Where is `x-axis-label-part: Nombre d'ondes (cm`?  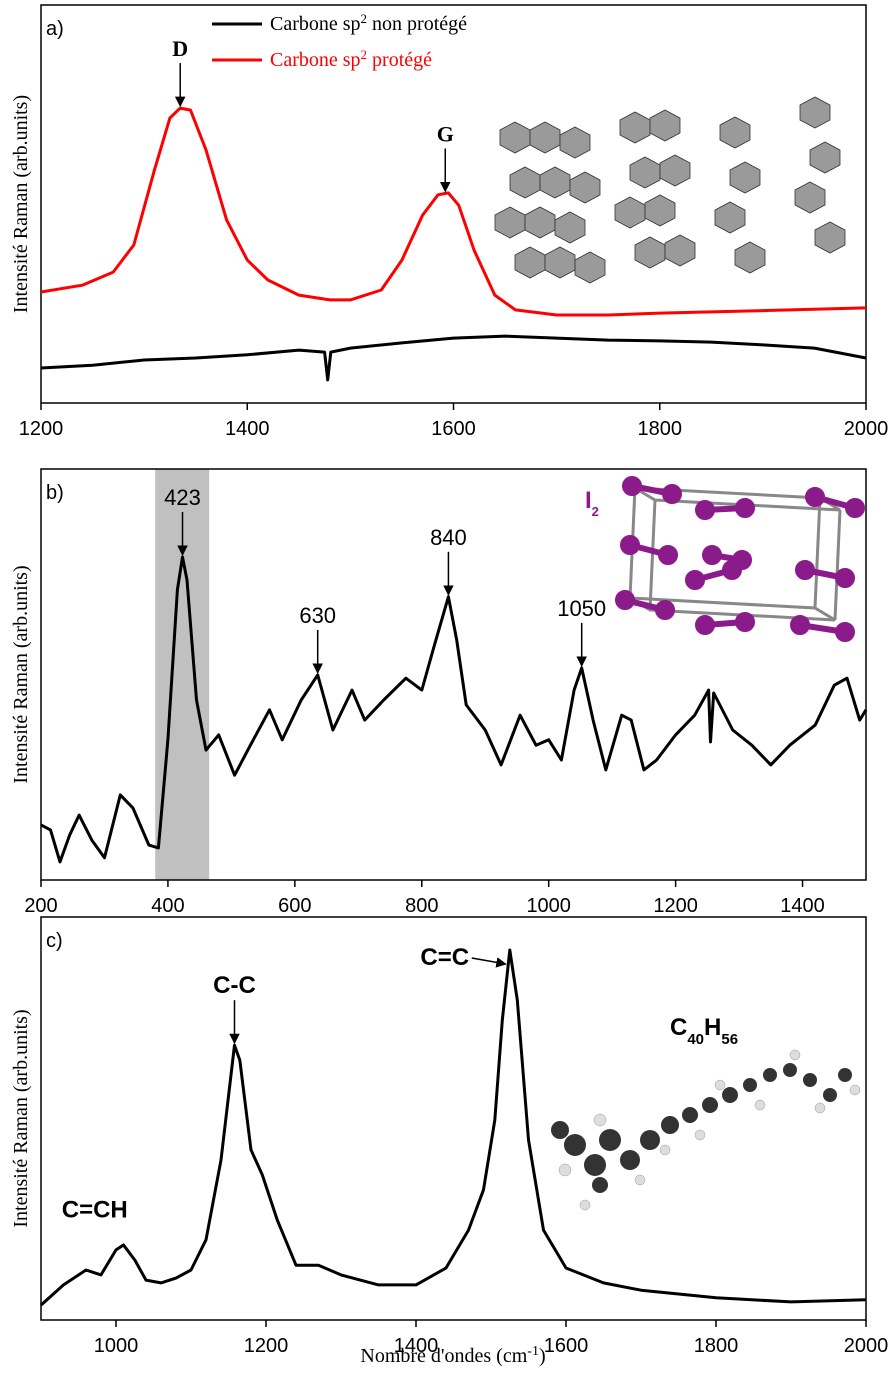
x-axis-label-part: Nombre d'ondes (cm is located at coordinates (443, 1356).